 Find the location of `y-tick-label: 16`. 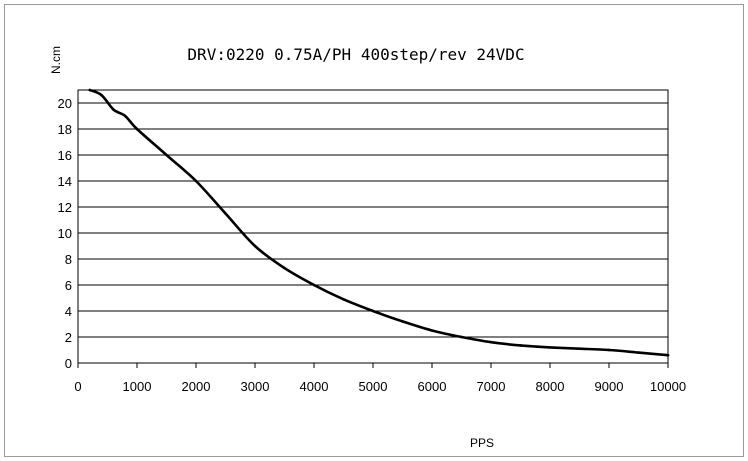

y-tick-label: 16 is located at coordinates (65, 155).